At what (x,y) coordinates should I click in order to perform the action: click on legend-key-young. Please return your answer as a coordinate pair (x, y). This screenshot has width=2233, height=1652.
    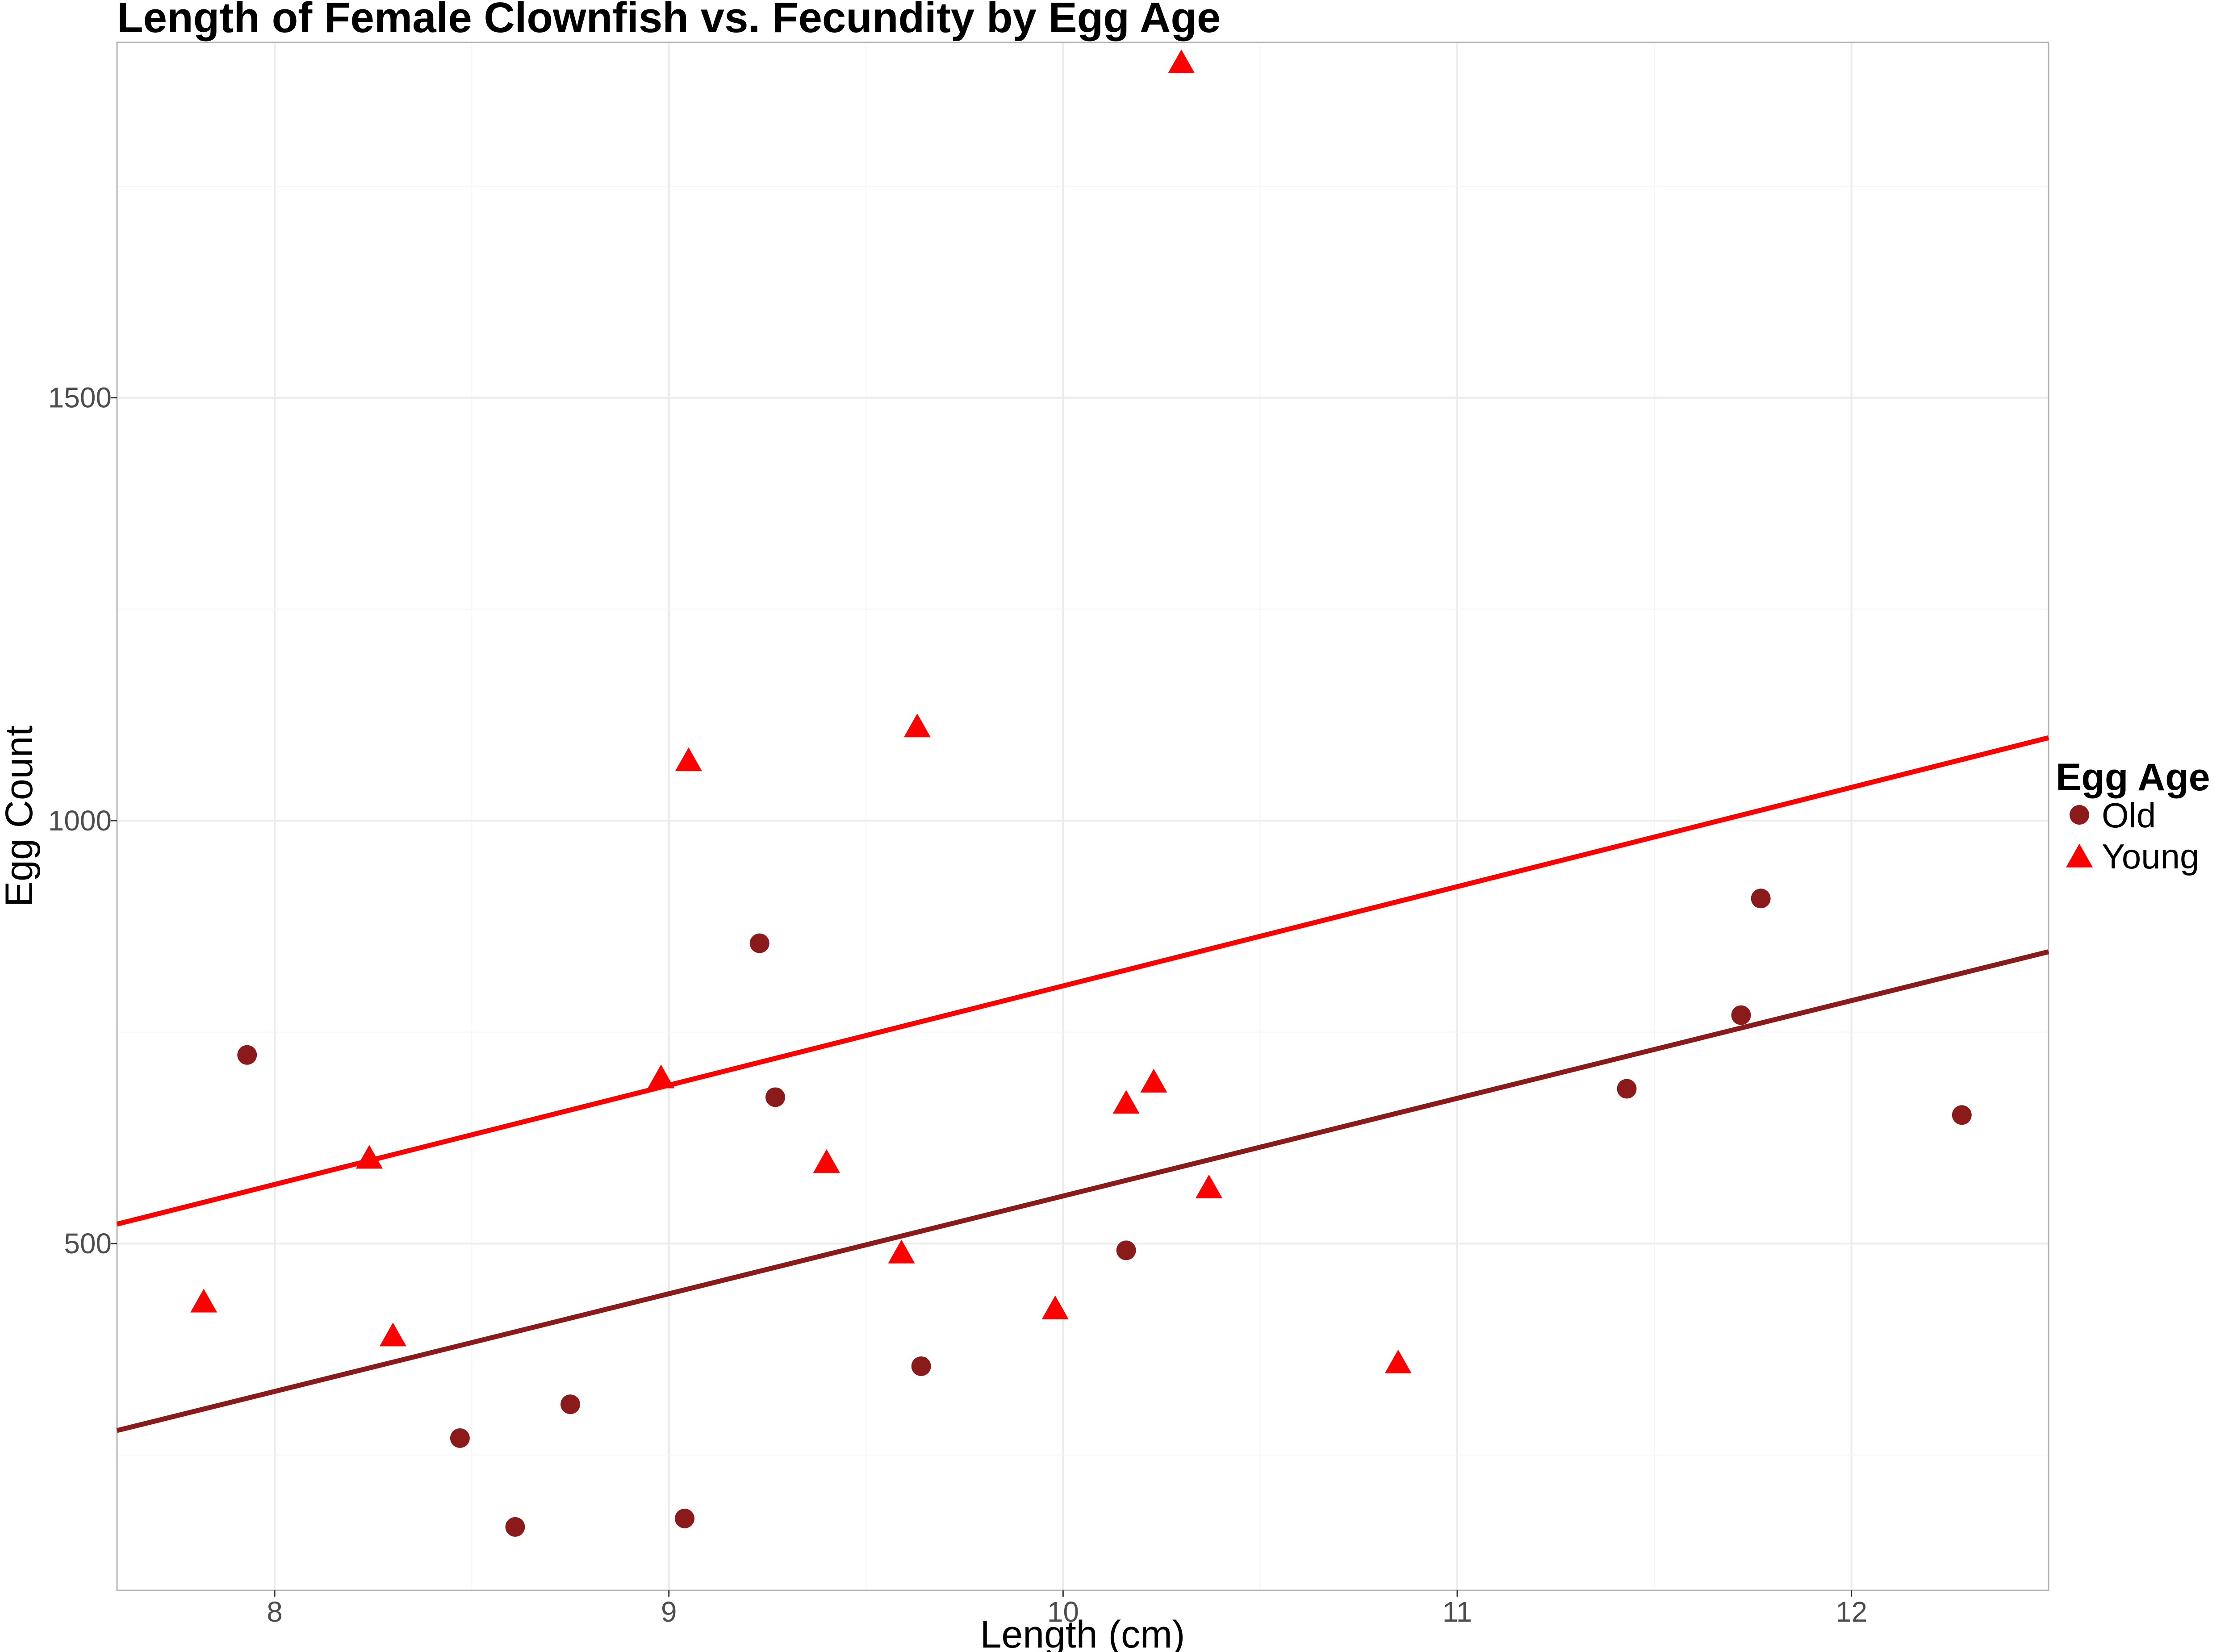
    Looking at the image, I should click on (2079, 855).